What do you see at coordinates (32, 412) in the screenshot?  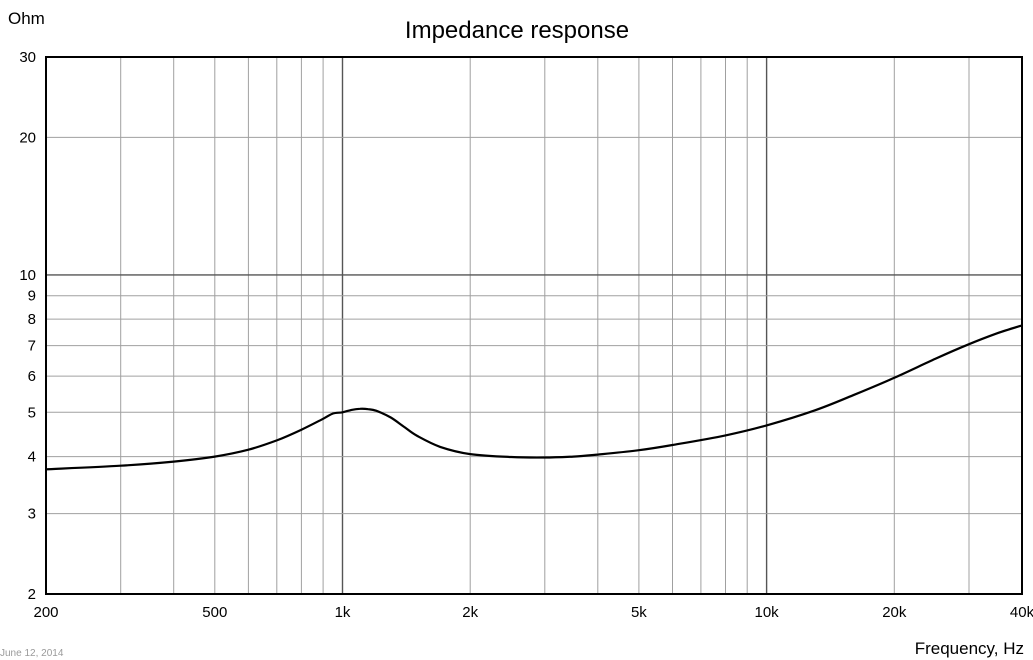 I see `y-tick-label: 5` at bounding box center [32, 412].